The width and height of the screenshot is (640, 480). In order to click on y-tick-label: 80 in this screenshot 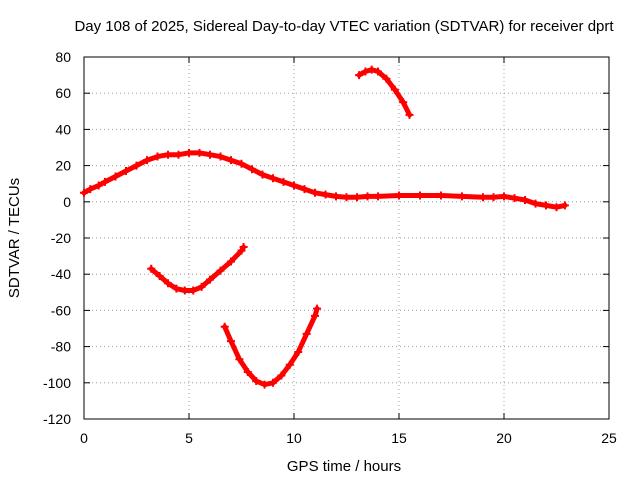, I will do `click(63, 57)`.